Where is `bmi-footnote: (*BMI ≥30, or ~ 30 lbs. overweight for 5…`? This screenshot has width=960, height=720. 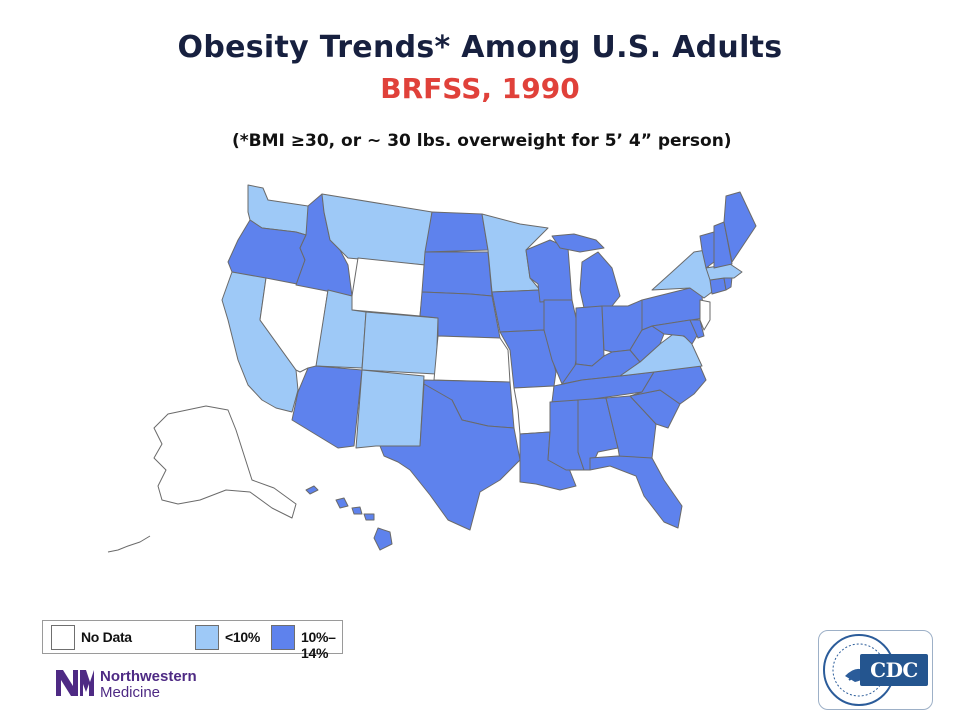 bmi-footnote: (*BMI ≥30, or ~ 30 lbs. overweight for 5… is located at coordinates (482, 141).